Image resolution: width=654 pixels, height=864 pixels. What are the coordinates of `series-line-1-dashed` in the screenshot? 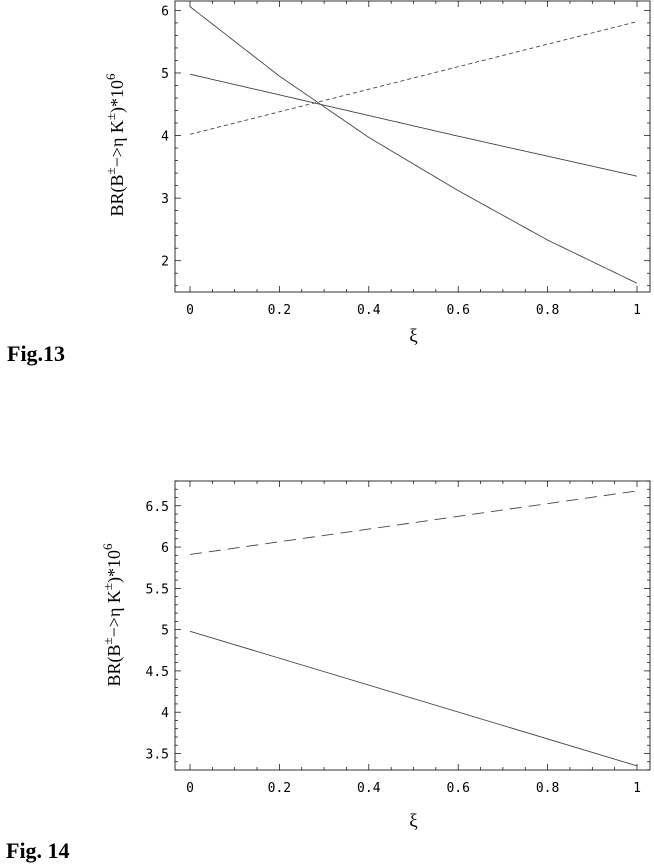 It's located at (413, 522).